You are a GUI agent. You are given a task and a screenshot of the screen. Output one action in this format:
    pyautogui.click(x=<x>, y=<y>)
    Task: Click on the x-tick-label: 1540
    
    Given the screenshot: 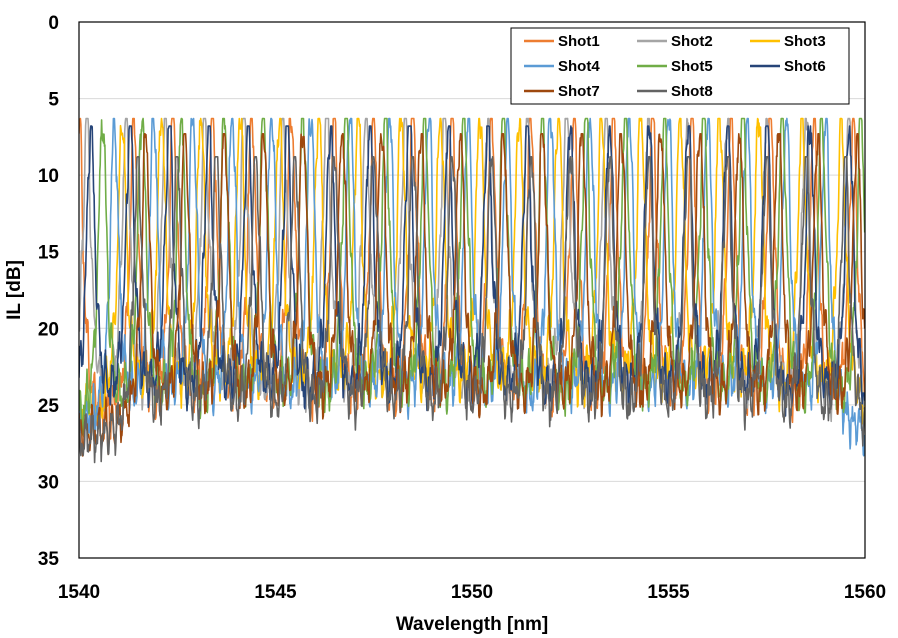 What is the action you would take?
    pyautogui.click(x=79, y=592)
    